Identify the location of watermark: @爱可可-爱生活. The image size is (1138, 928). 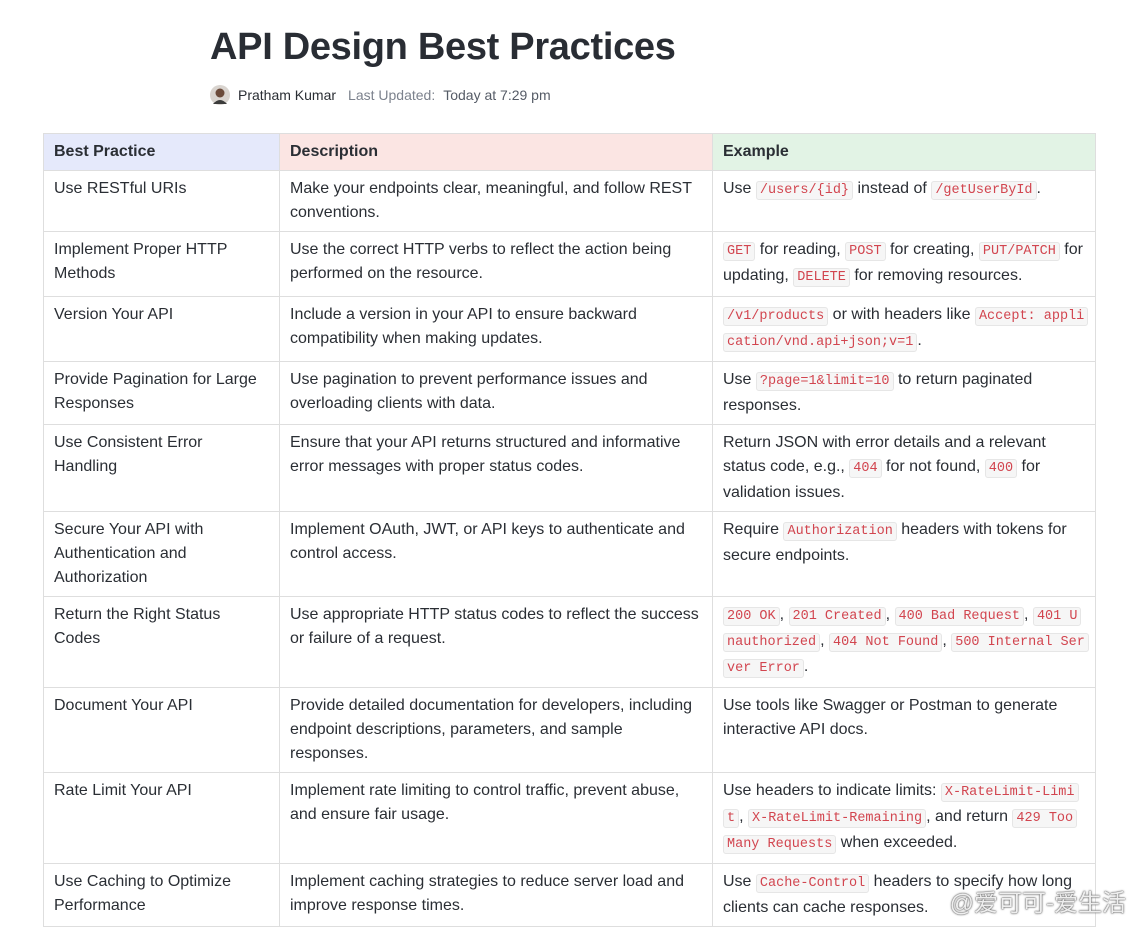
(1037, 903).